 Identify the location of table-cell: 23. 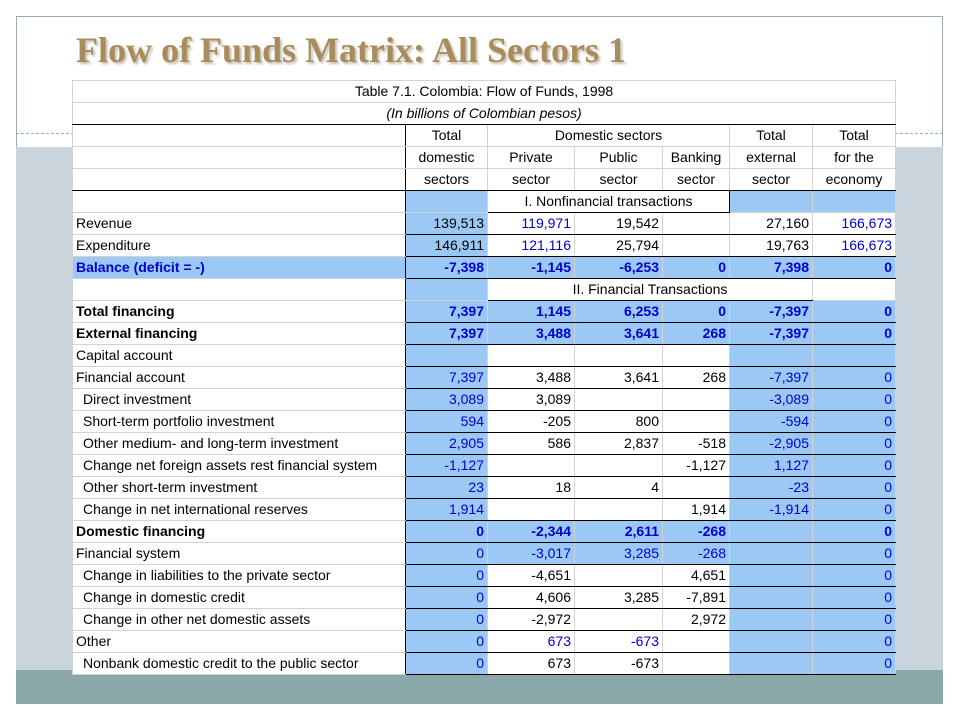
(446, 487).